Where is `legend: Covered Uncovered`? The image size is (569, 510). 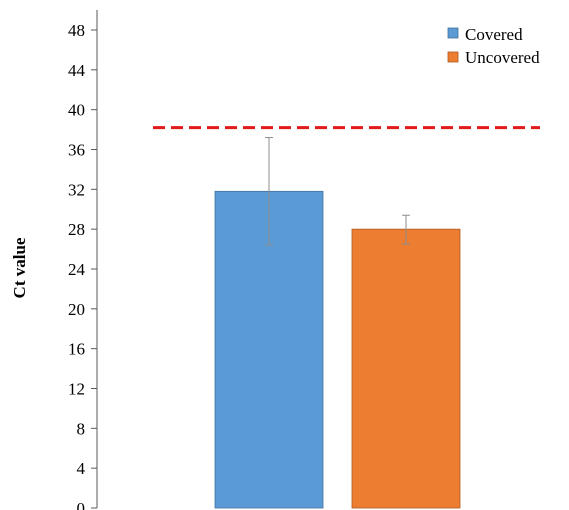
legend: Covered Uncovered is located at coordinates (493, 46).